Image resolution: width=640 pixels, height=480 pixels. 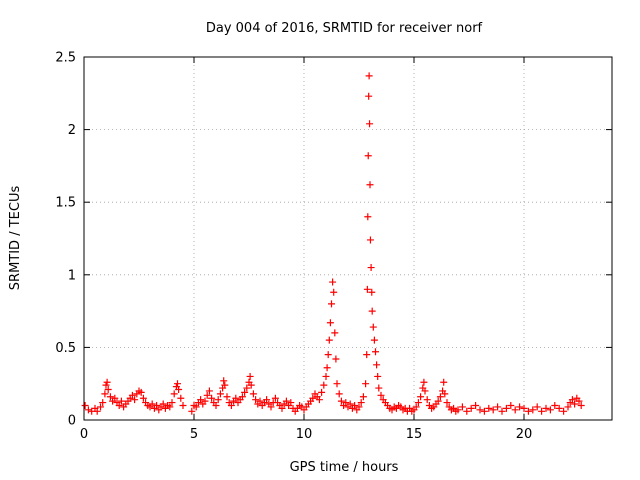 I want to click on y-tick-label: 1, so click(x=72, y=275).